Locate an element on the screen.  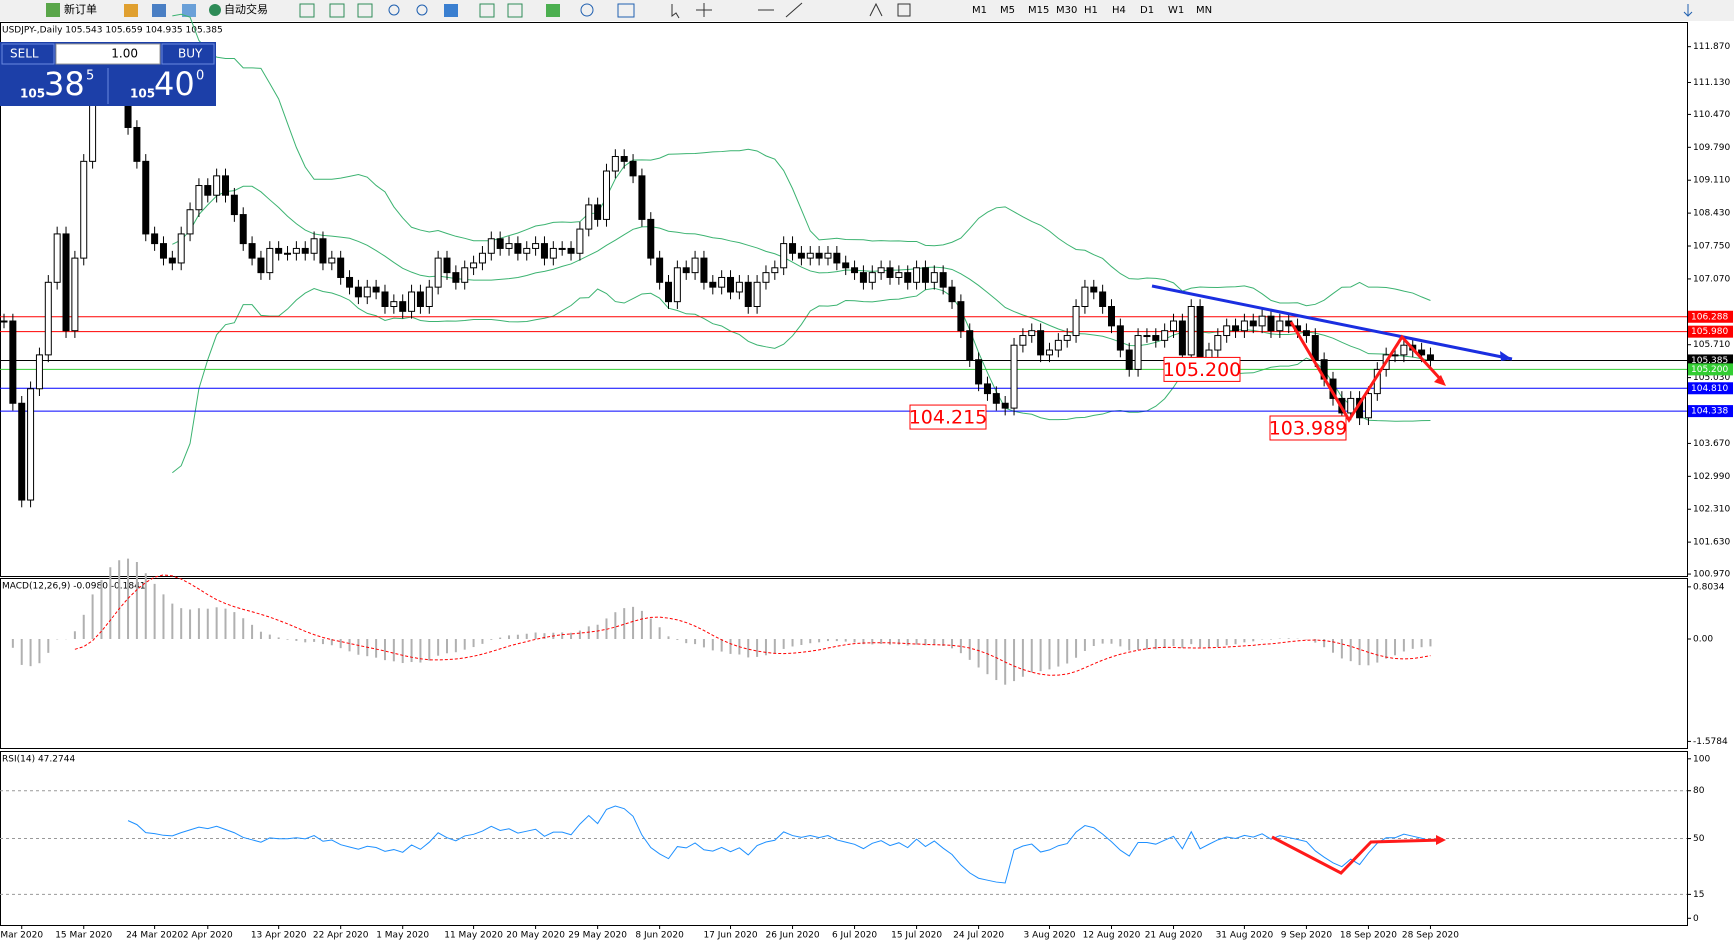
auto-trading-icon is located at coordinates (215, 10).